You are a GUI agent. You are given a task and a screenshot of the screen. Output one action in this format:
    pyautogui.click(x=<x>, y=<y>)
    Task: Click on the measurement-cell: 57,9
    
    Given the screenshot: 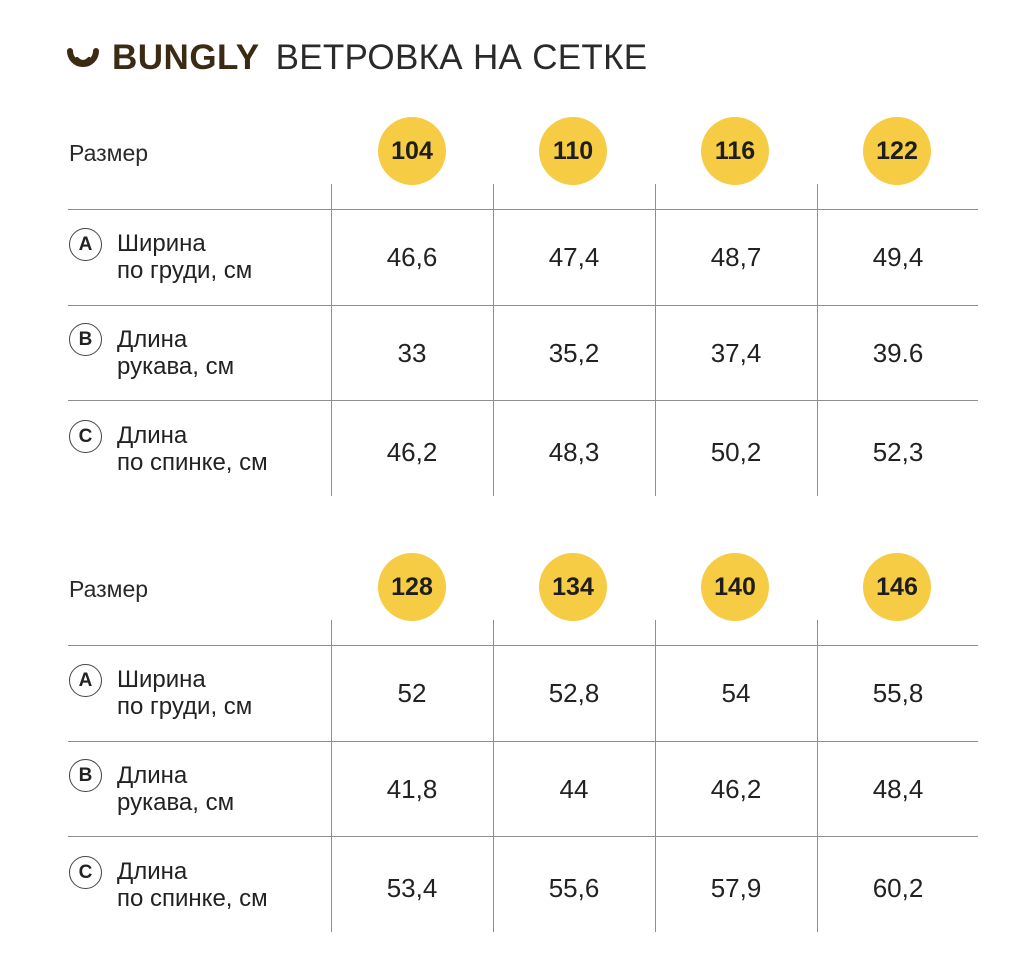 What is the action you would take?
    pyautogui.click(x=736, y=888)
    